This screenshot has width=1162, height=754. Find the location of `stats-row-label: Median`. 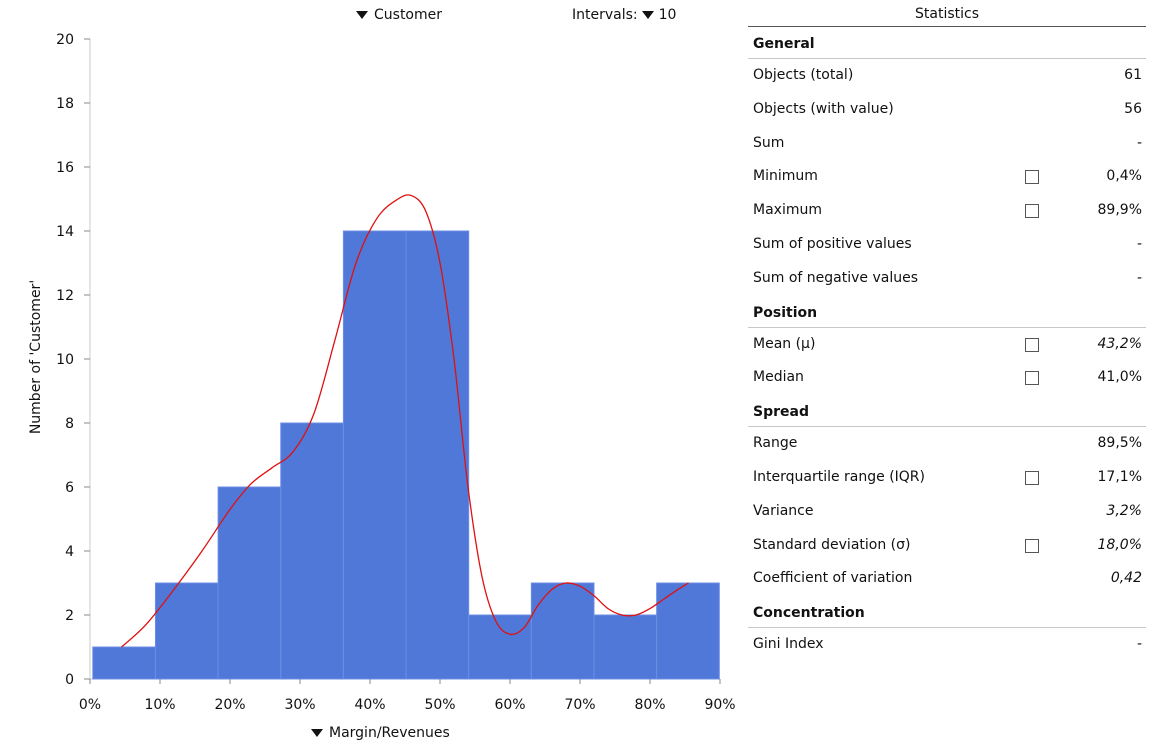

stats-row-label: Median is located at coordinates (778, 377).